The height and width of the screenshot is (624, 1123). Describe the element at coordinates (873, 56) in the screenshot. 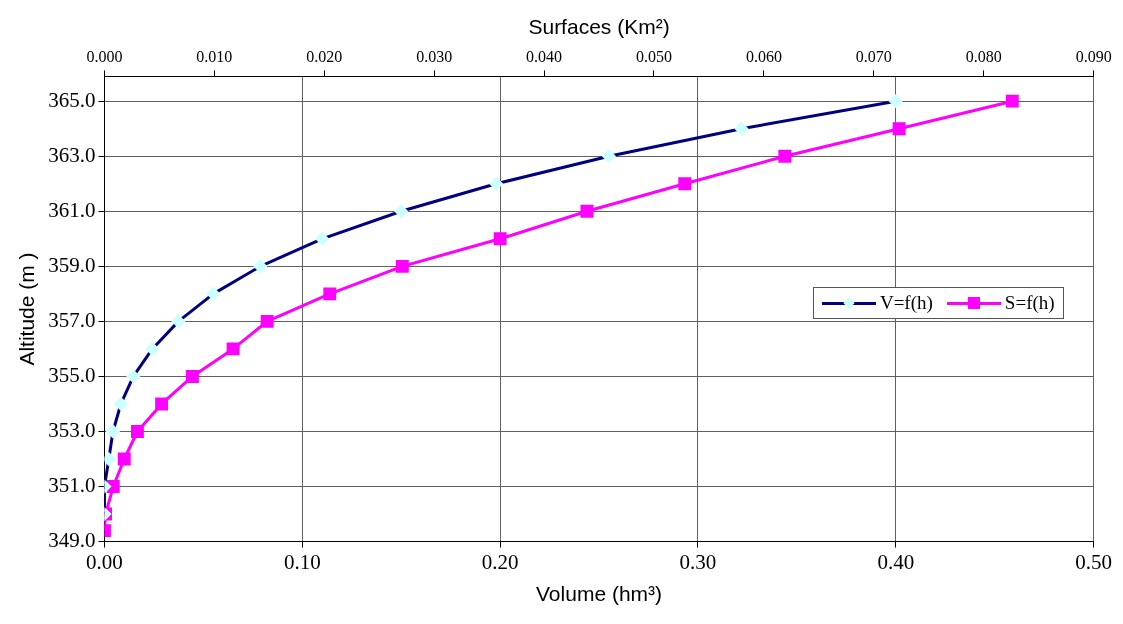

I see `x2-tick-label: 0.070` at that location.